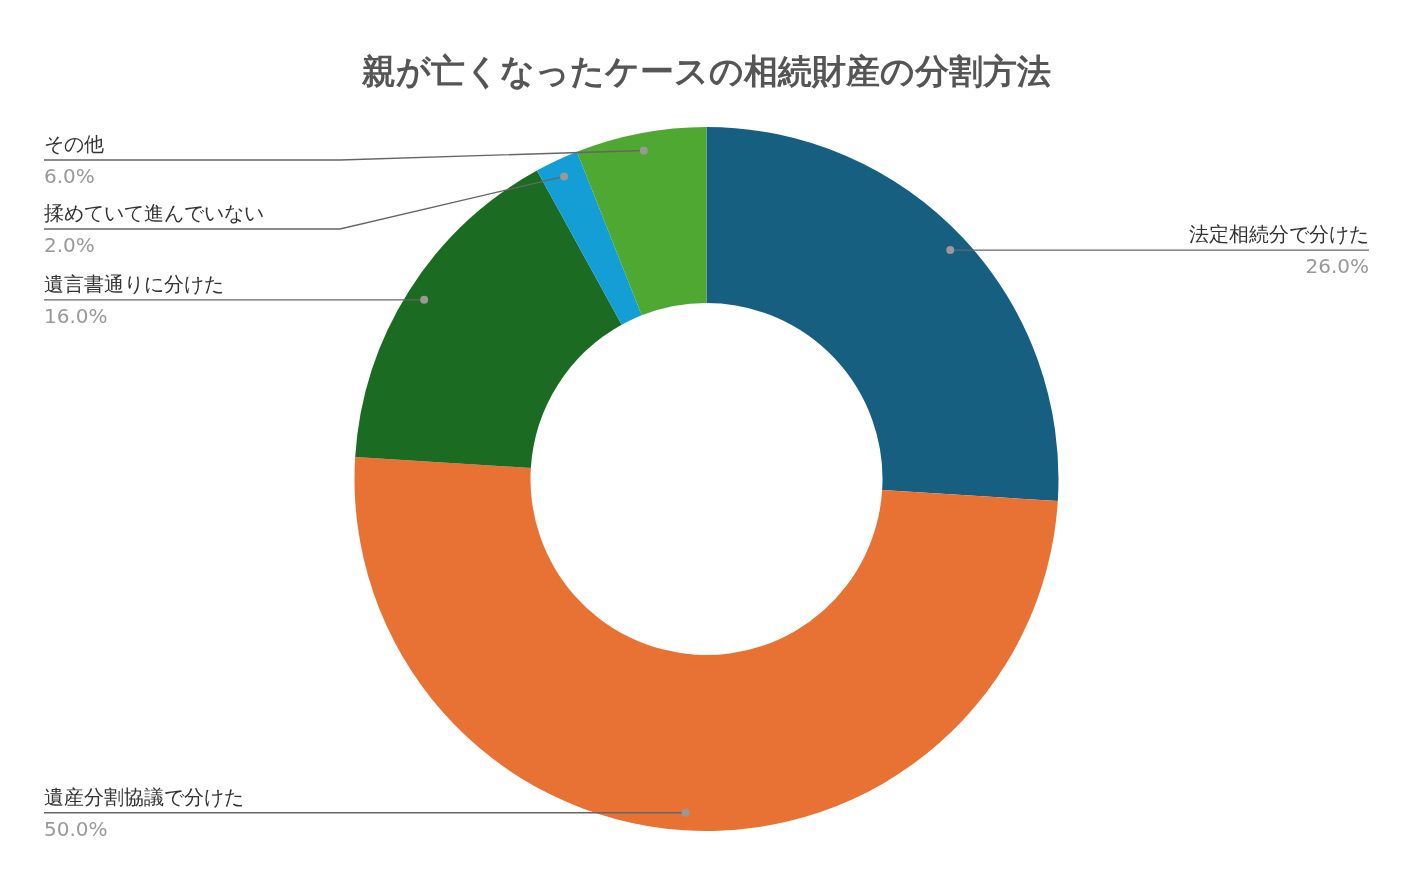 The width and height of the screenshot is (1413, 875). Describe the element at coordinates (76, 828) in the screenshot. I see `data-label: 50.0%` at that location.